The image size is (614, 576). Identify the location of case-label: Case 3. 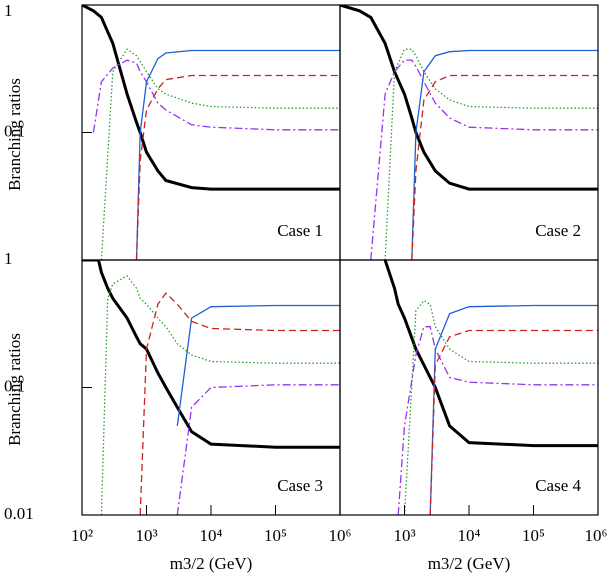
(300, 485).